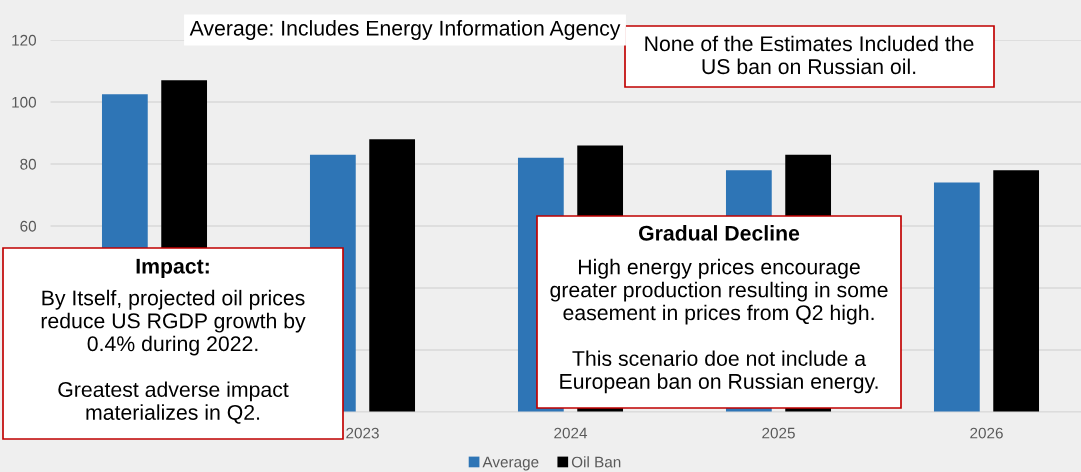 The width and height of the screenshot is (1081, 472). I want to click on annotation: Impact:, so click(172, 268).